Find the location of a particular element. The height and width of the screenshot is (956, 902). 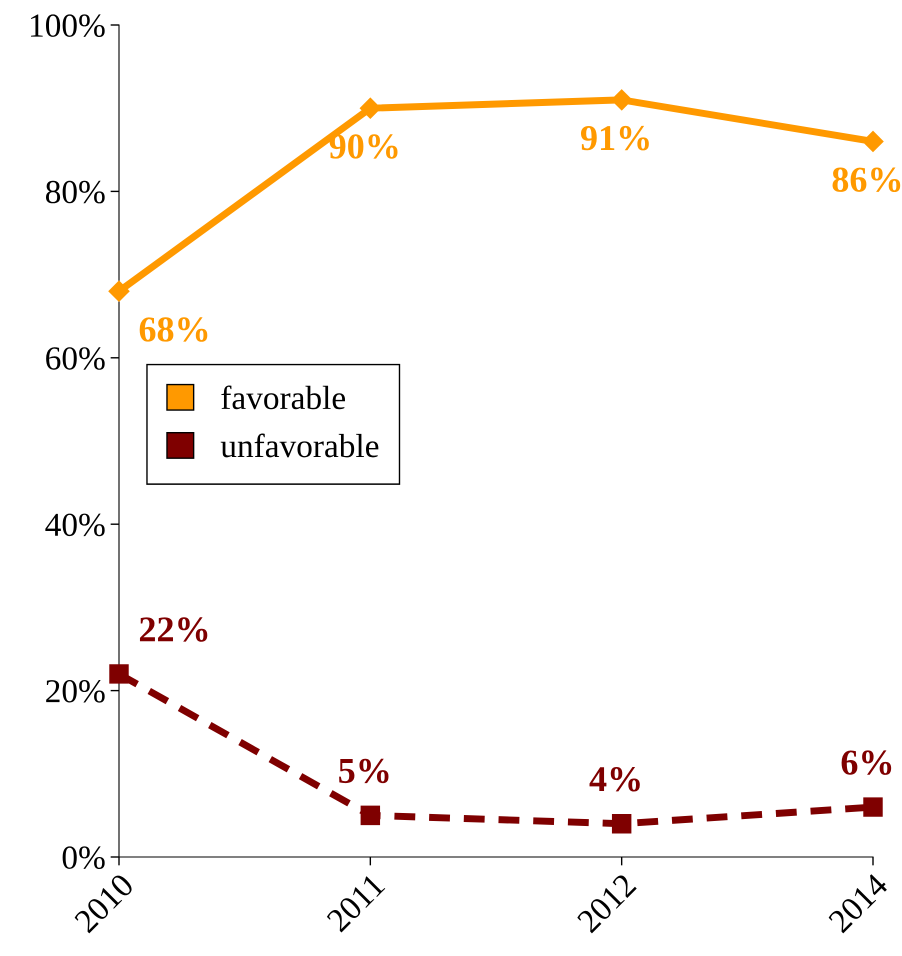

data-label: 5% is located at coordinates (363, 771).